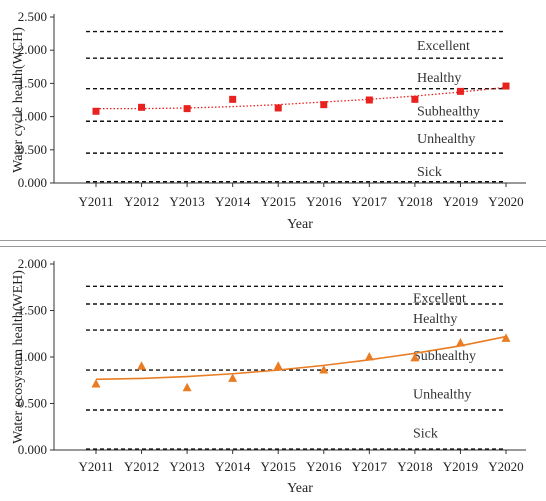 This screenshot has width=546, height=501. What do you see at coordinates (96, 466) in the screenshot?
I see `weh-x-tick-label: Y2011` at bounding box center [96, 466].